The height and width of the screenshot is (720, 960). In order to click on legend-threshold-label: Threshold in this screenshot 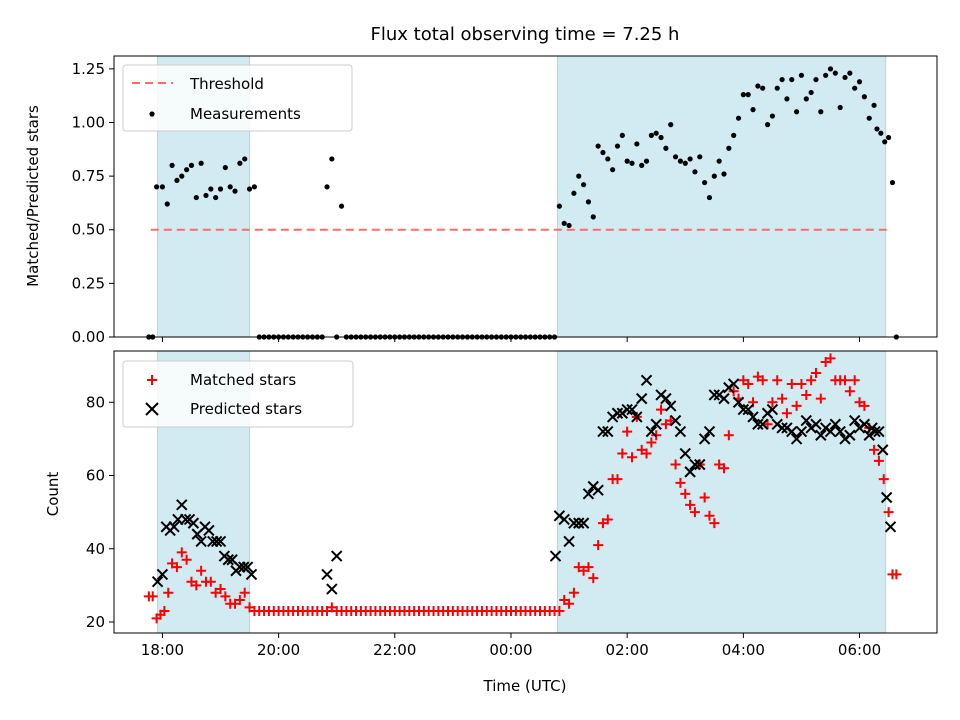, I will do `click(226, 84)`.